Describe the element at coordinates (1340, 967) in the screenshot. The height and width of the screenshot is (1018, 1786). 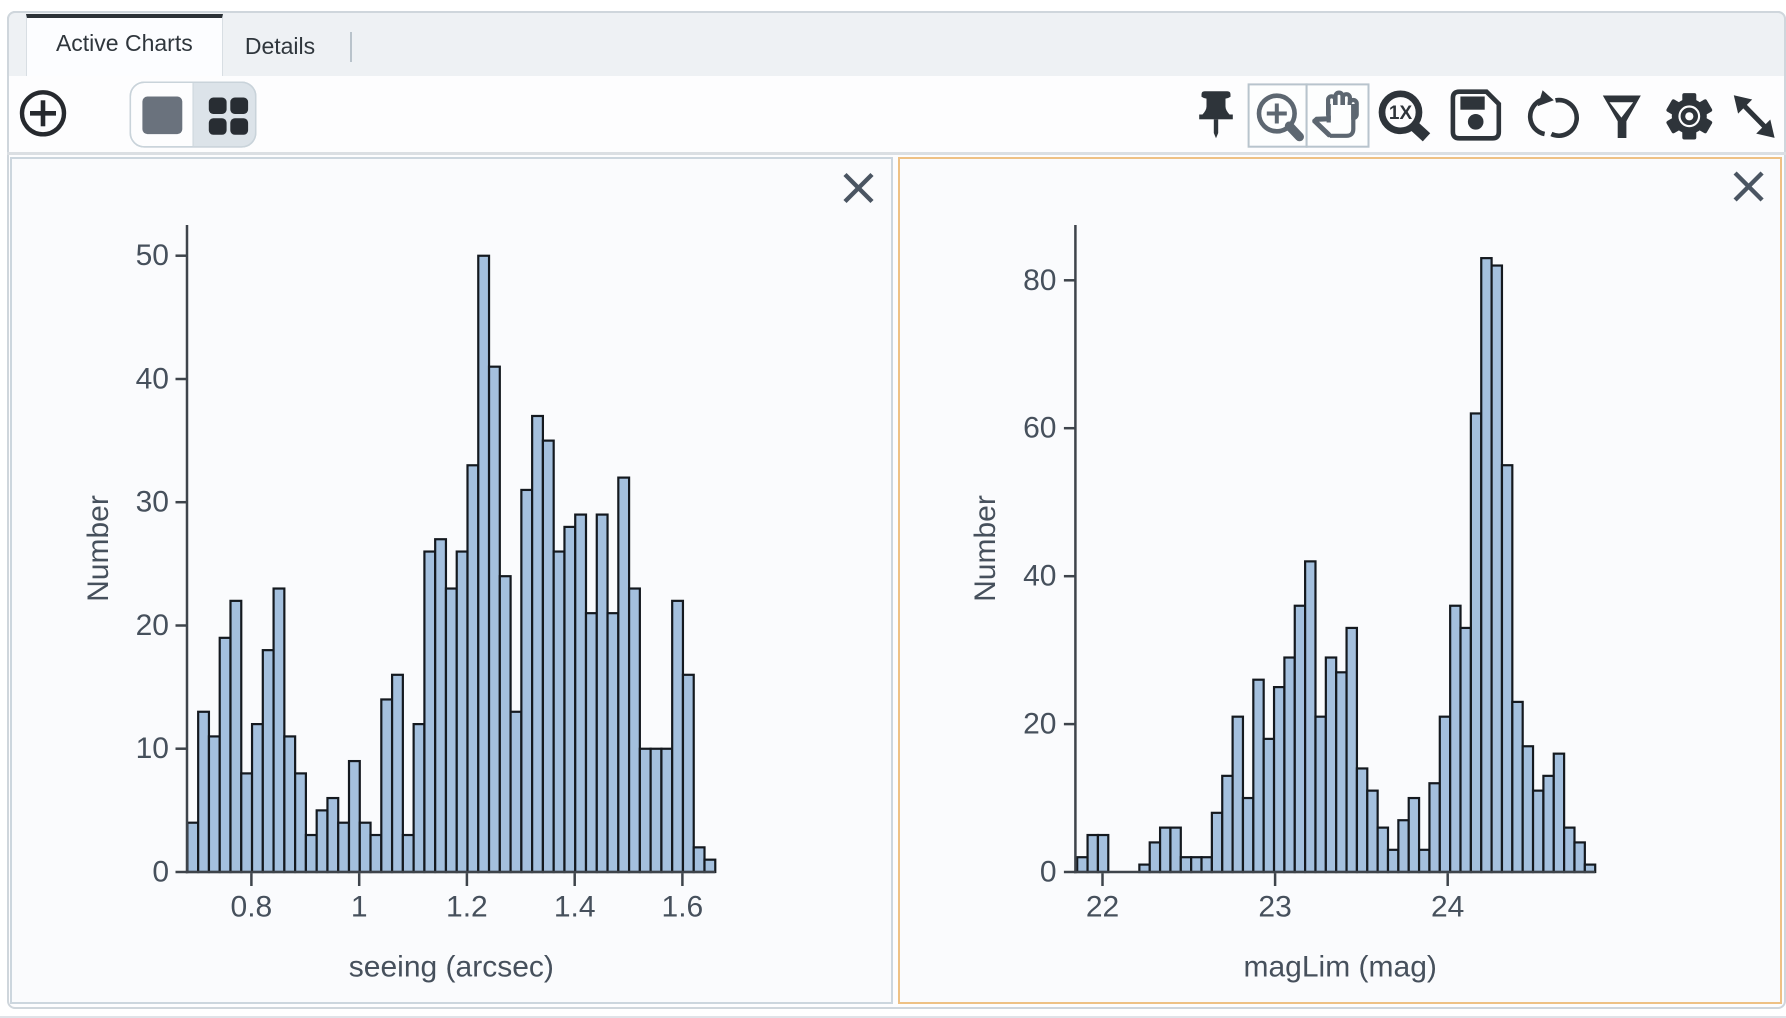
I see `svg-text: magLim (mag)` at that location.